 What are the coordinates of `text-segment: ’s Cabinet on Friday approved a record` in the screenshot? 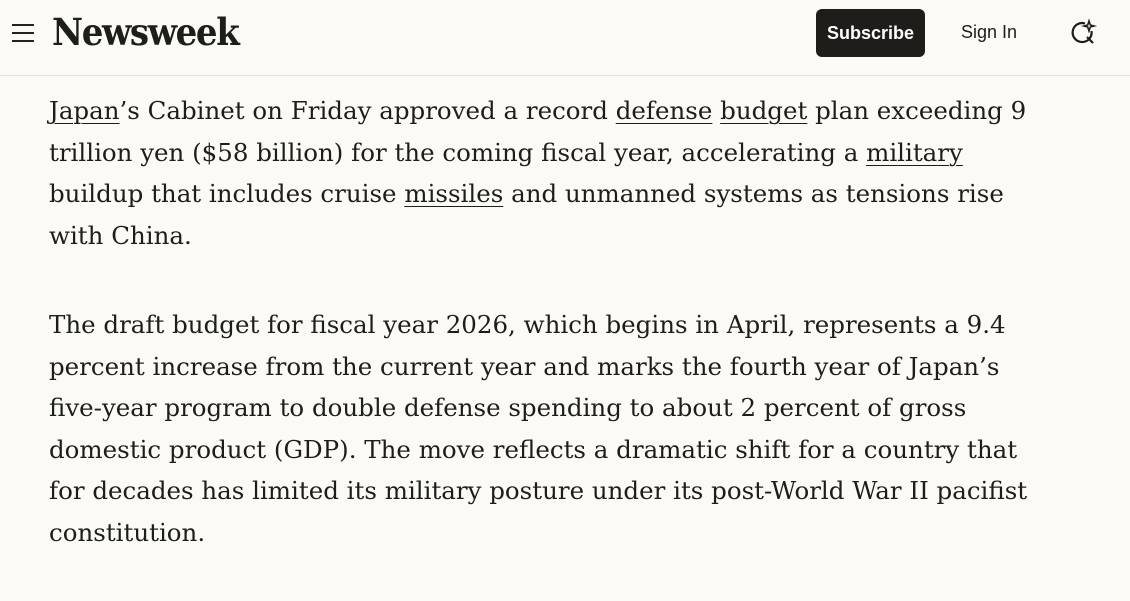 It's located at (367, 110).